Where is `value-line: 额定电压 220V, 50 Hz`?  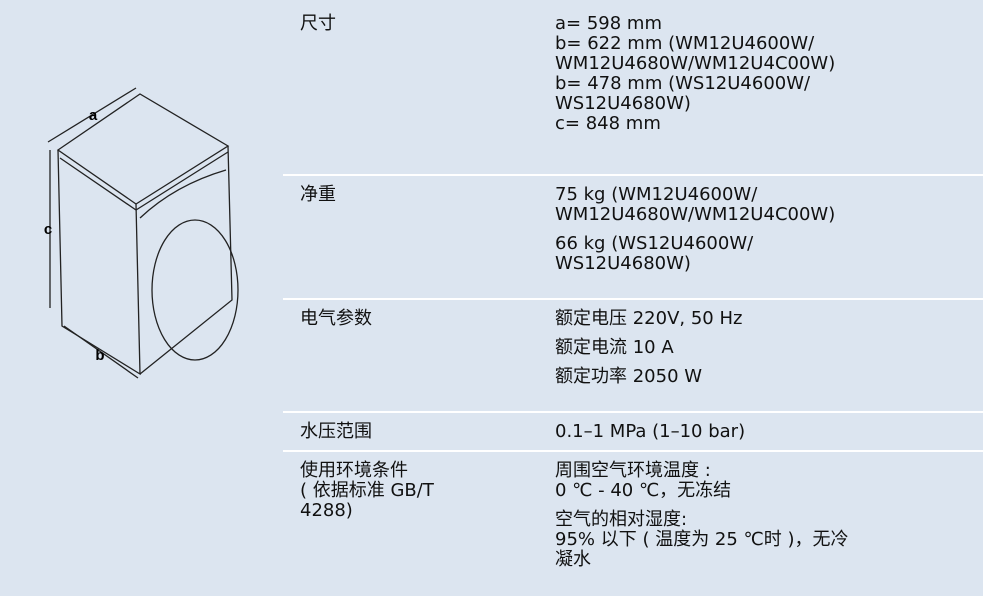 value-line: 额定电压 220V, 50 Hz is located at coordinates (649, 318).